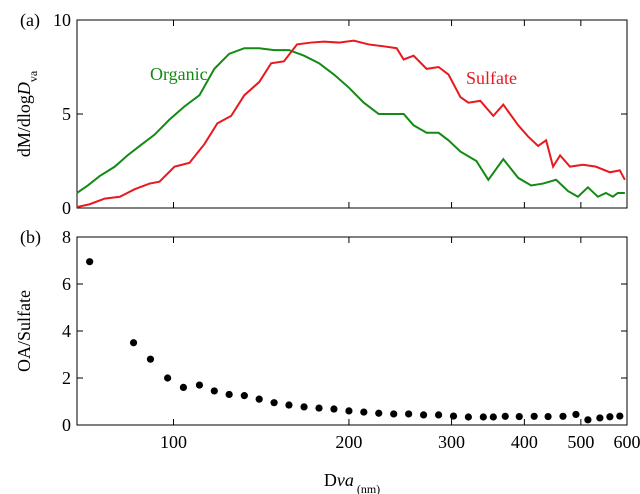  What do you see at coordinates (491, 78) in the screenshot?
I see `series-label: Sulfate` at bounding box center [491, 78].